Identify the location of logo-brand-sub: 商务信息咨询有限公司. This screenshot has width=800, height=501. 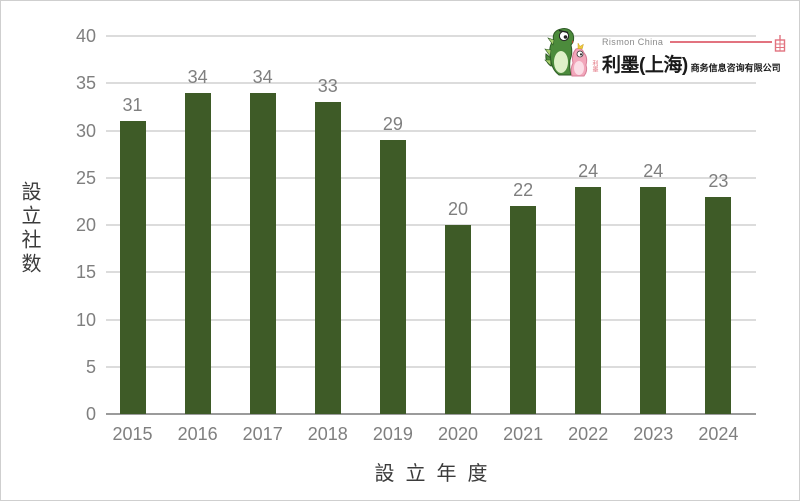
(735, 68).